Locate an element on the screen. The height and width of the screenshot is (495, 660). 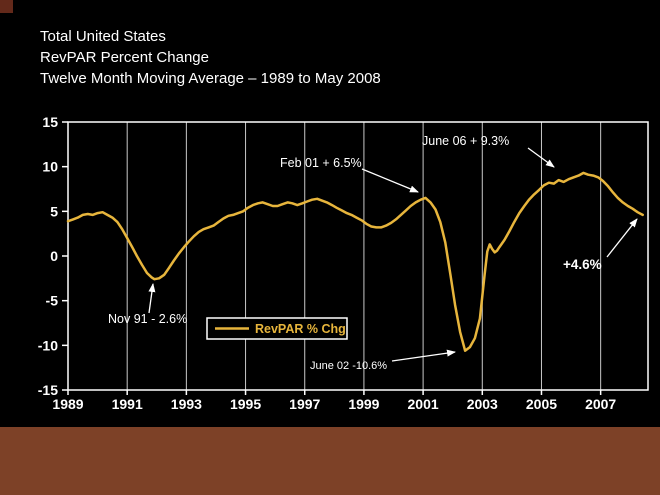
x-axis-labels: 1989 1991 1993 1995 1997 1999 2001 2003 2005 2007 is located at coordinates (334, 404).